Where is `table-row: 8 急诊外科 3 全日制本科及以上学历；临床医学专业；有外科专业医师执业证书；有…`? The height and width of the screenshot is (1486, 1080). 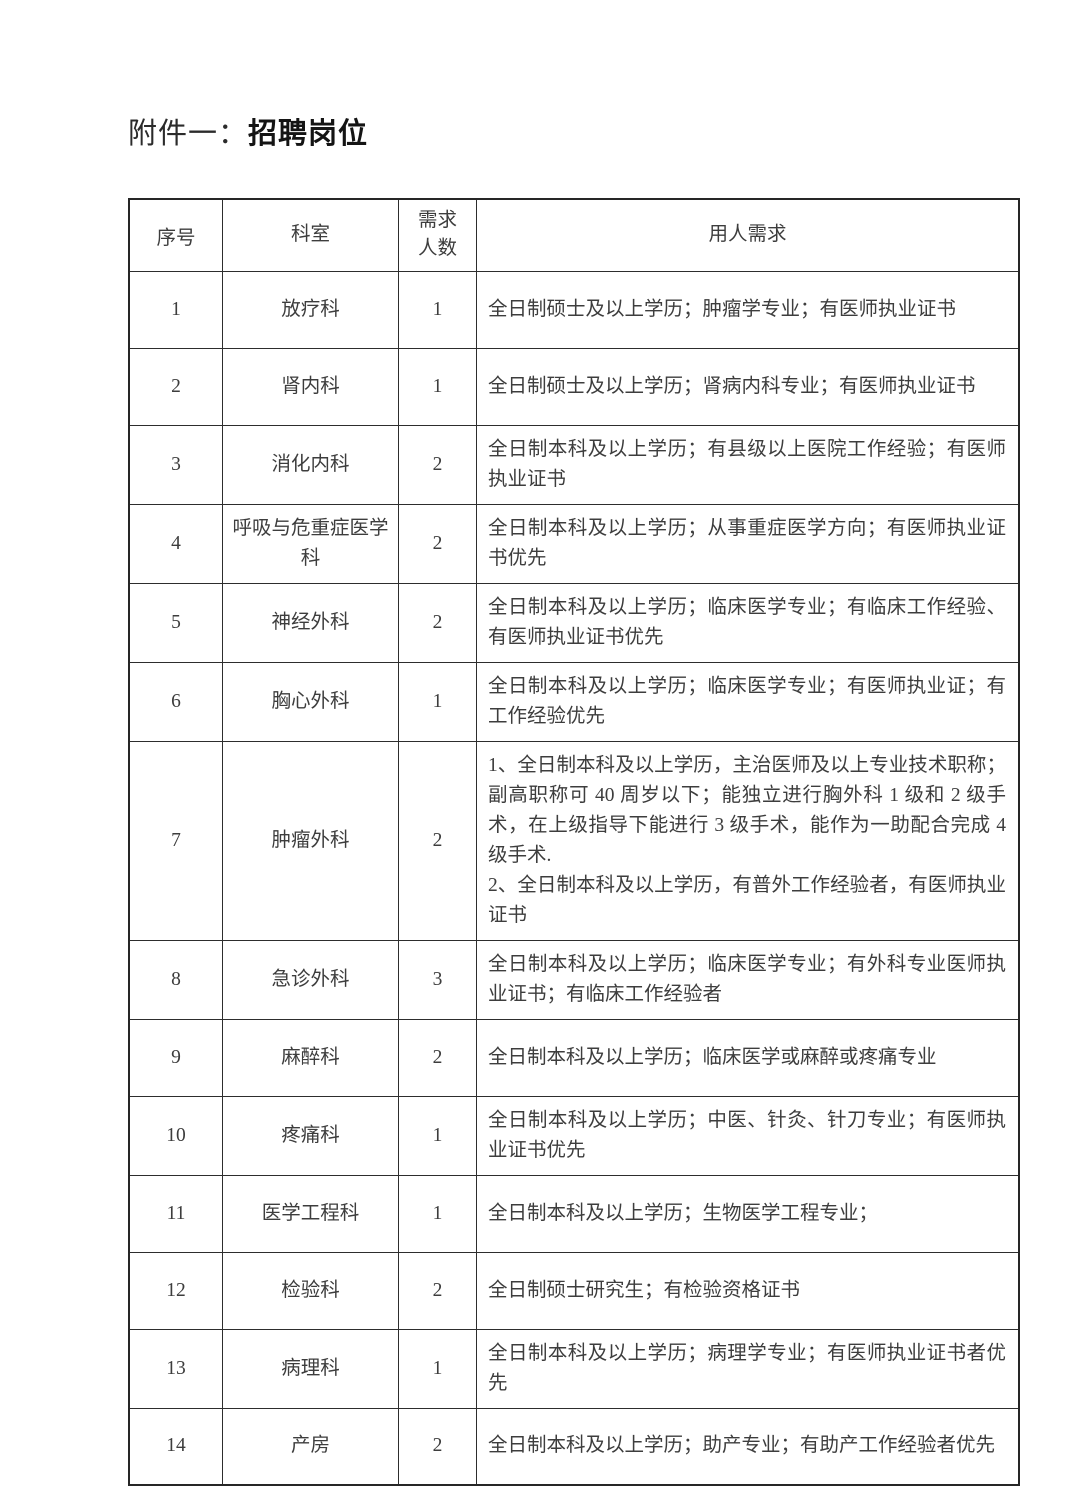
table-row: 8 急诊外科 3 全日制本科及以上学历；临床医学专业；有外科专业医师执业证书；有… is located at coordinates (574, 979).